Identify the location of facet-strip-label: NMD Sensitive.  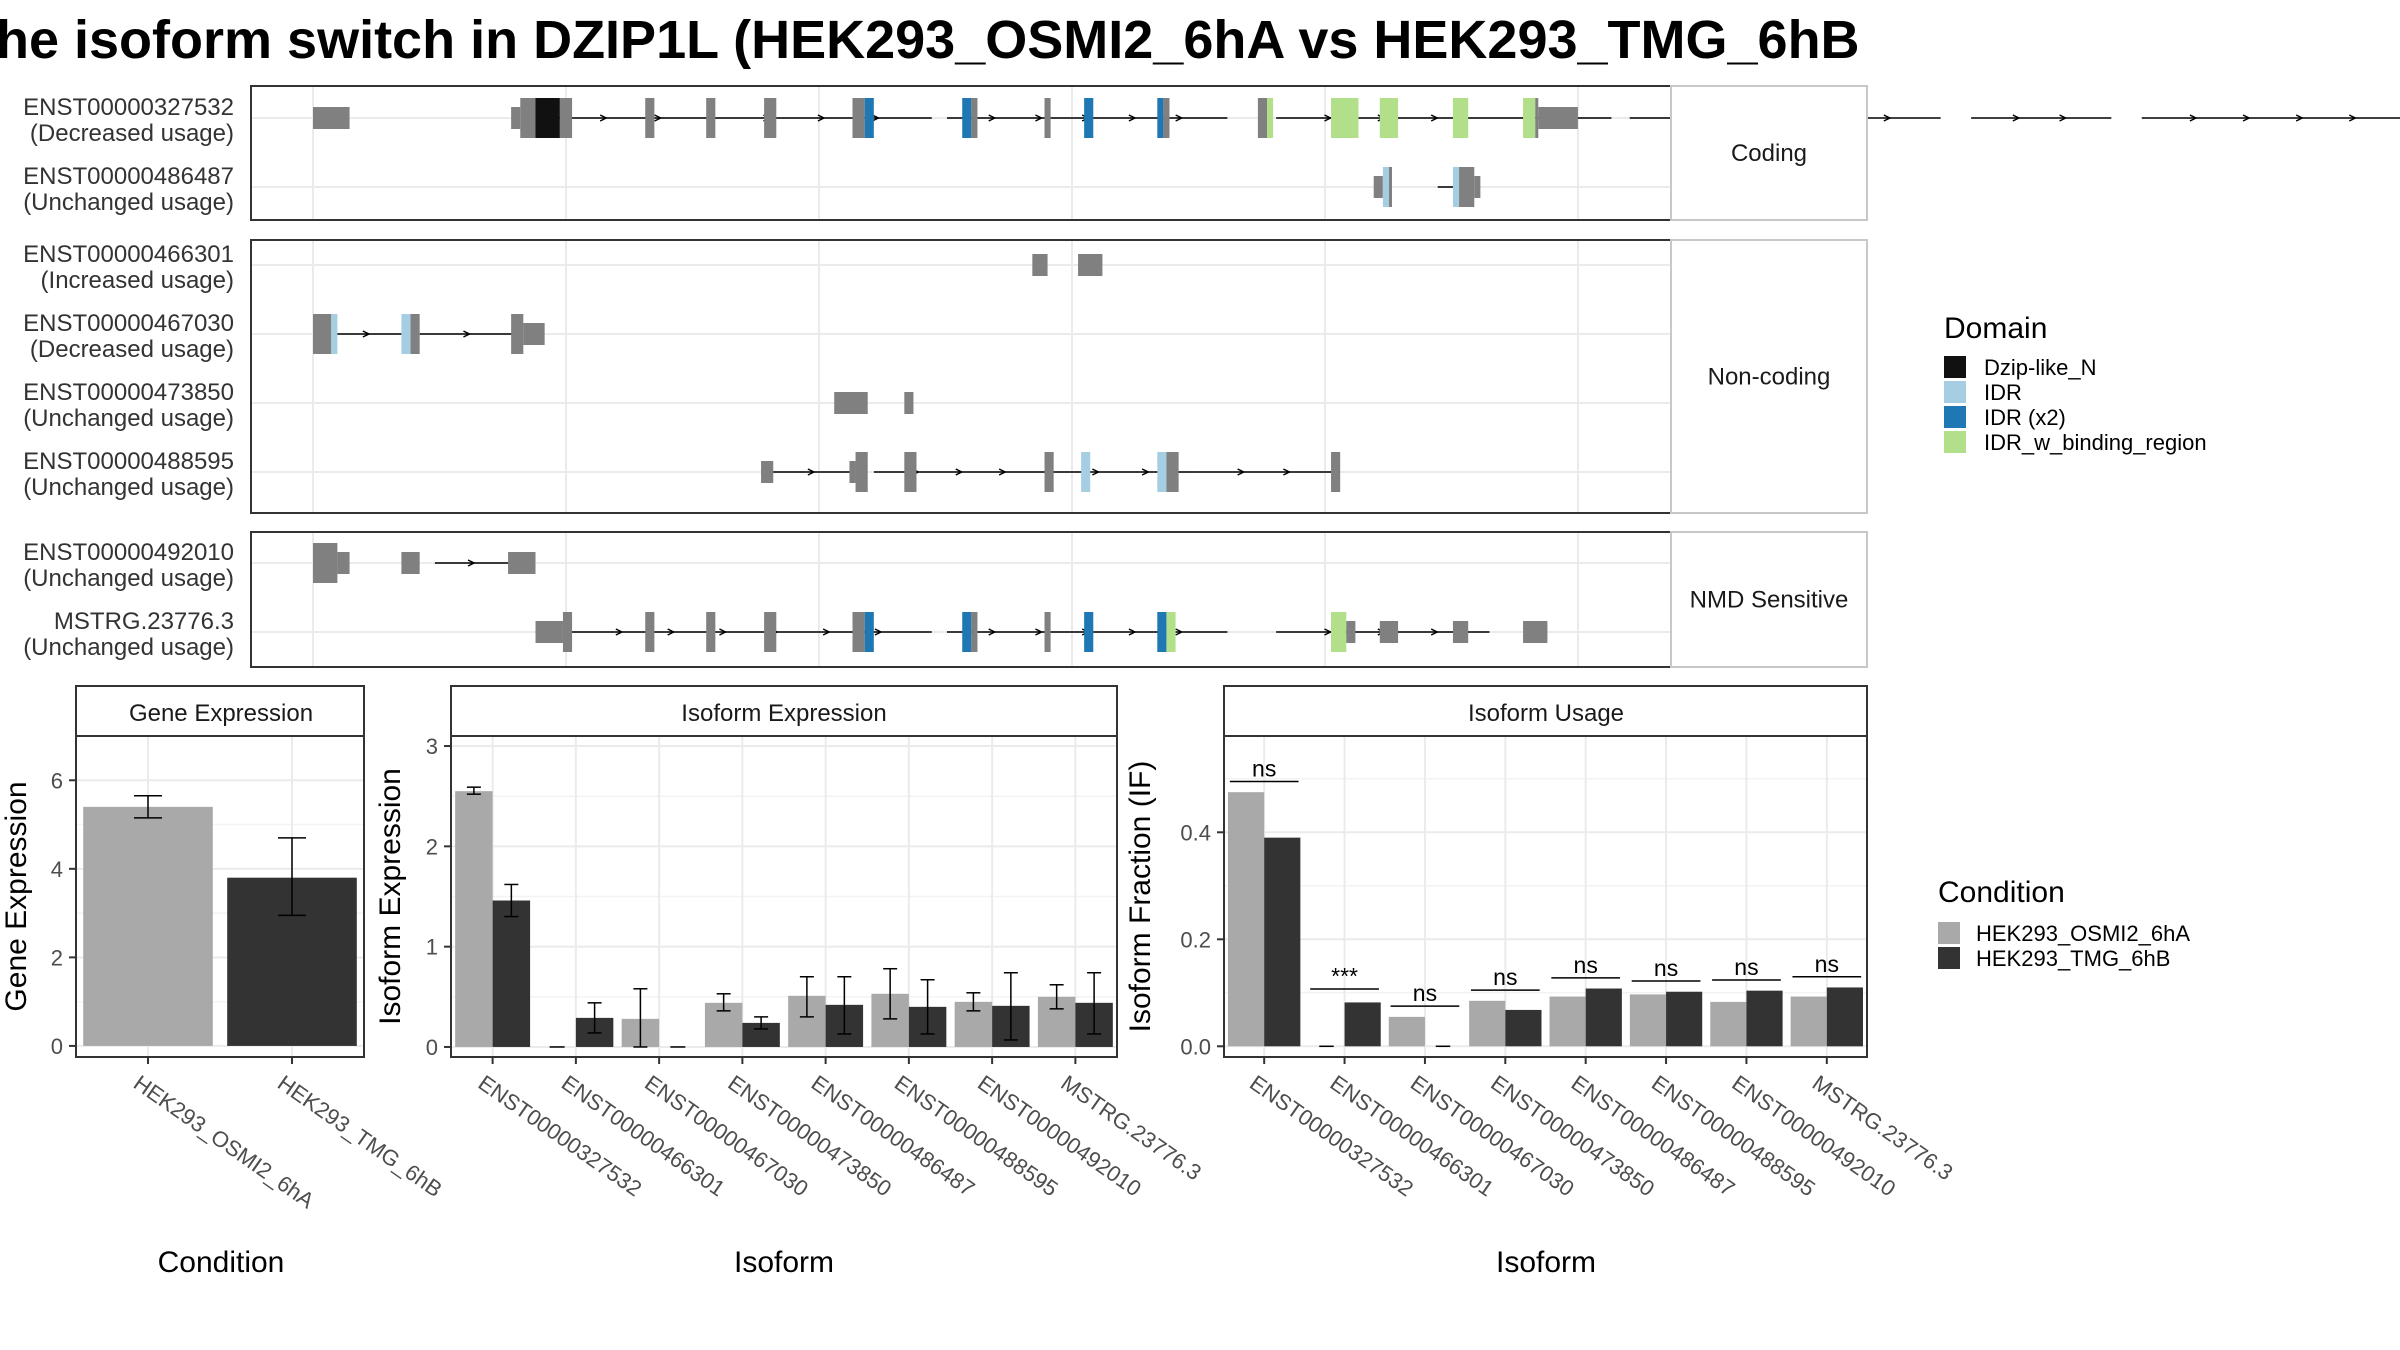
(1769, 600).